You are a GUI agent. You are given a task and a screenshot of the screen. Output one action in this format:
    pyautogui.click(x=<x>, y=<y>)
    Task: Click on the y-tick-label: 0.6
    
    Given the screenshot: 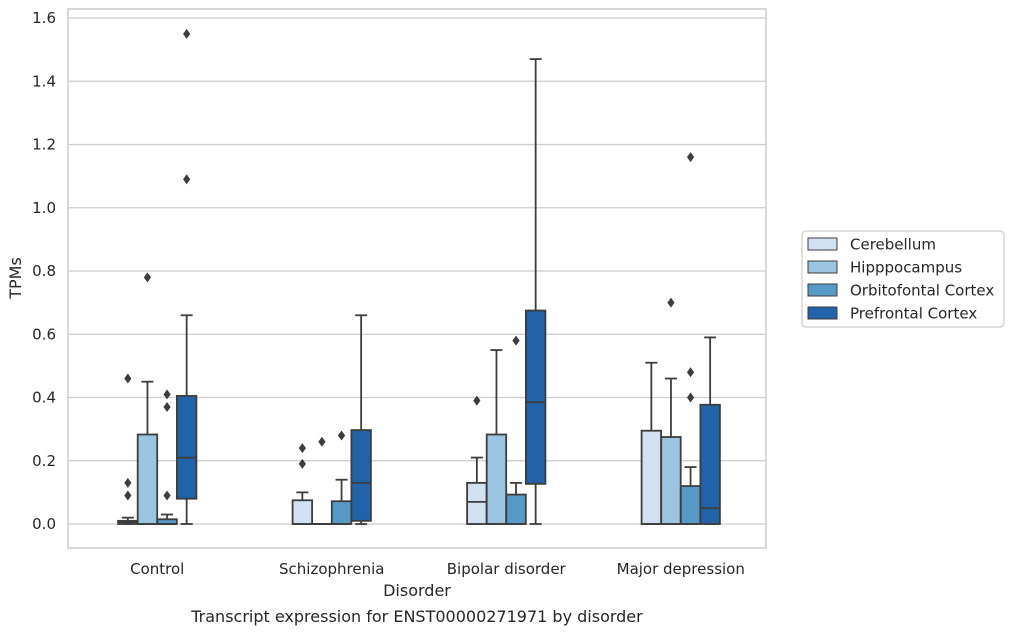 What is the action you would take?
    pyautogui.click(x=44, y=334)
    